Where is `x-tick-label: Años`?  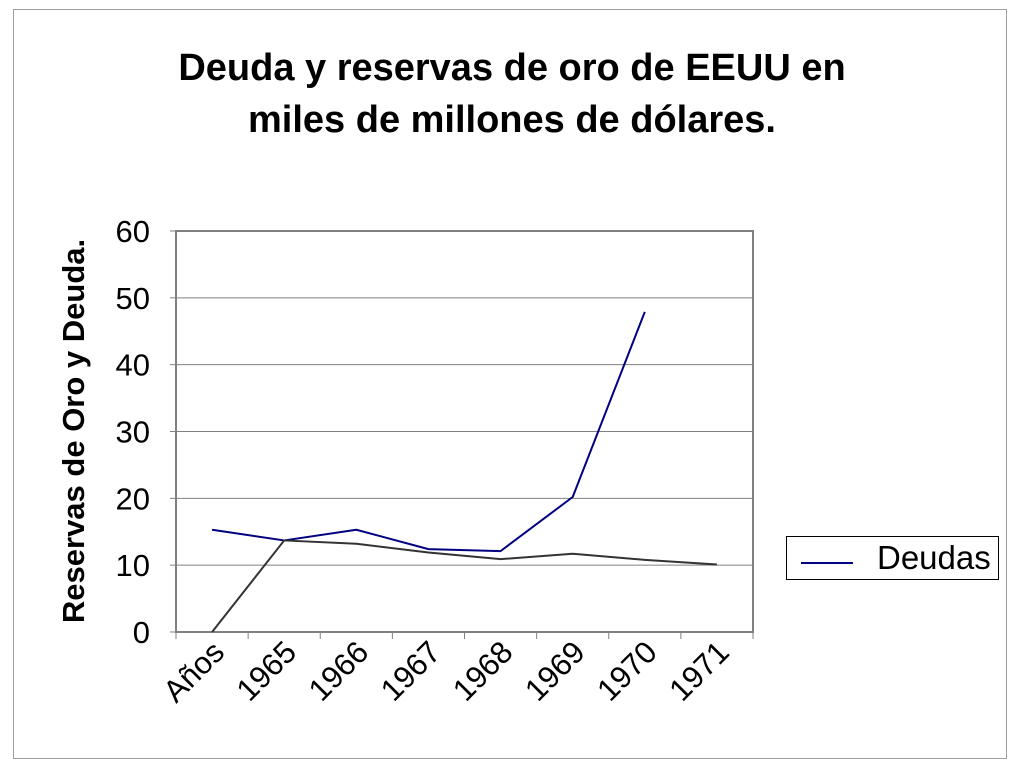
x-tick-label: Años is located at coordinates (193, 671).